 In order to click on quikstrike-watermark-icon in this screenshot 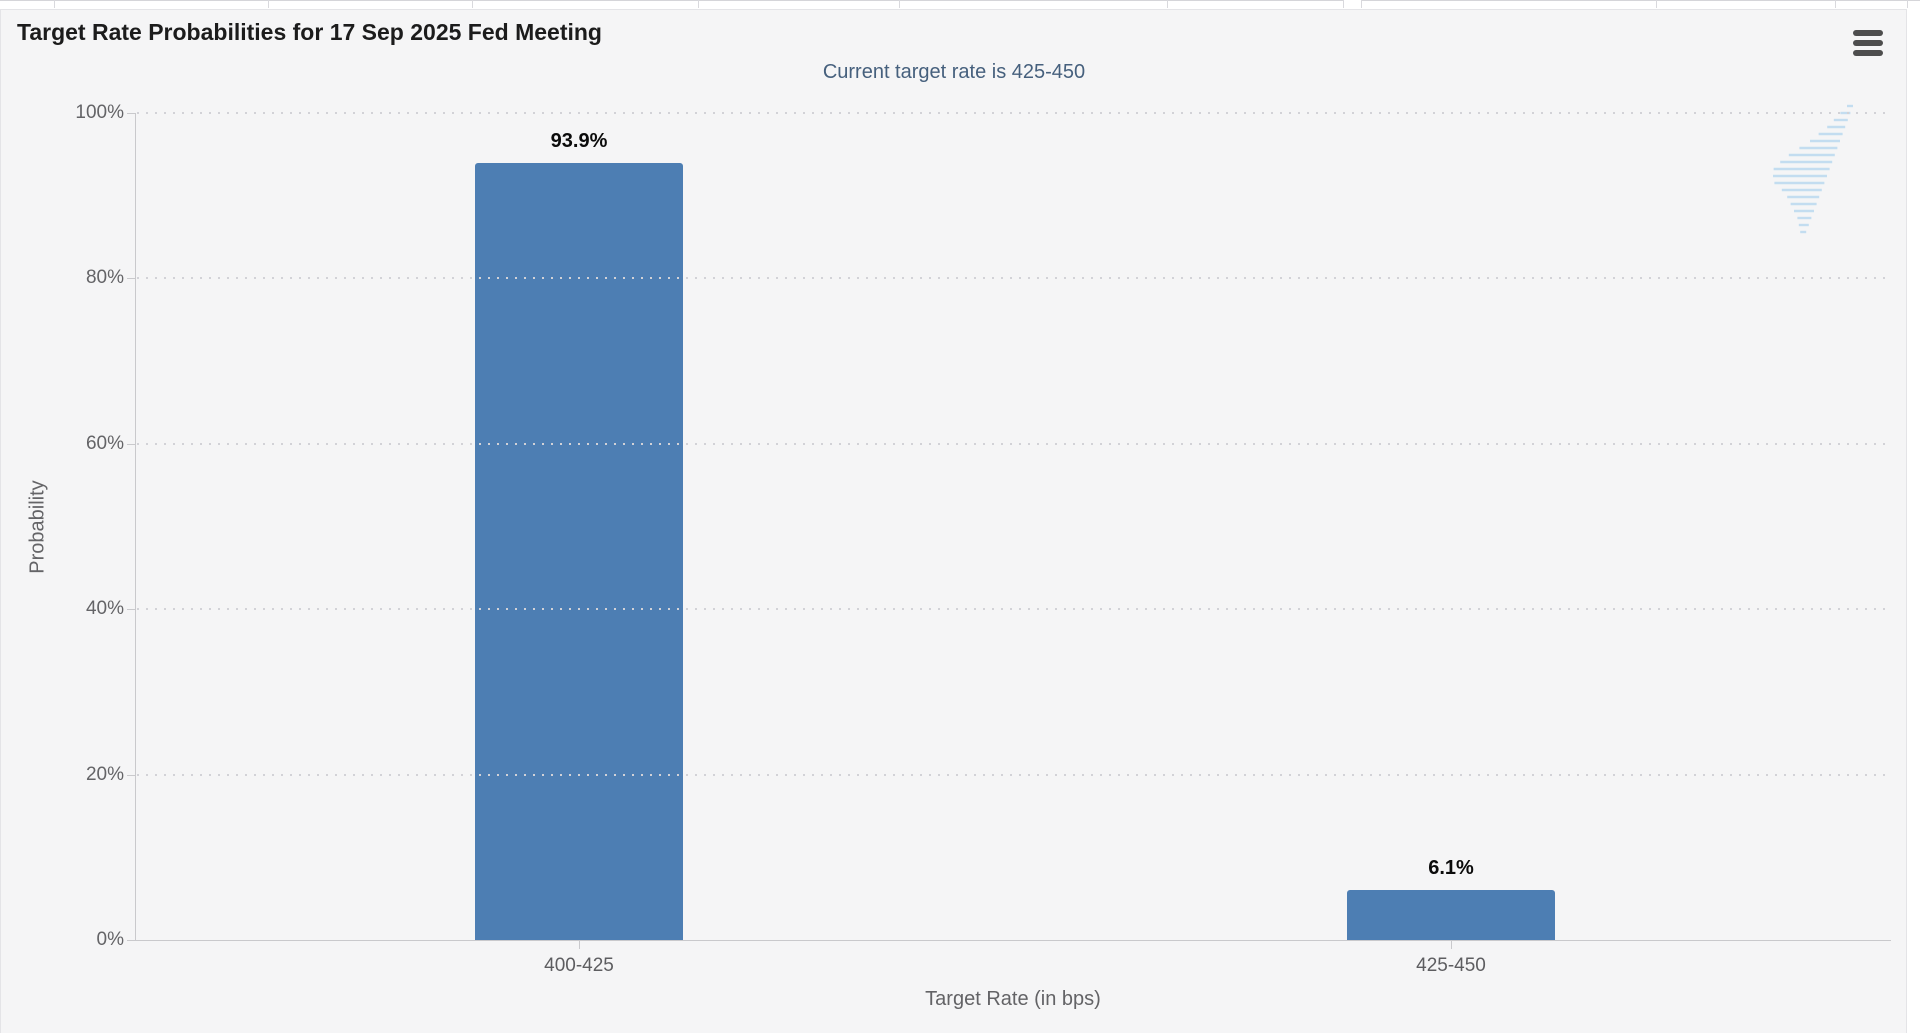, I will do `click(1813, 169)`.